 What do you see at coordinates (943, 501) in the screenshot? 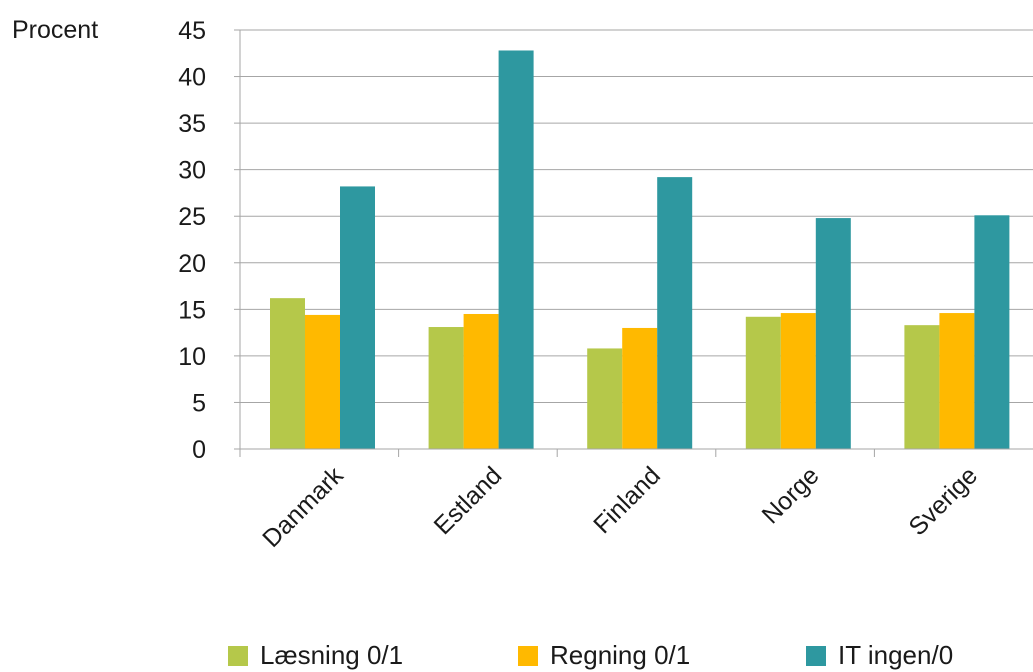
I see `x-tick-label: Sverige` at bounding box center [943, 501].